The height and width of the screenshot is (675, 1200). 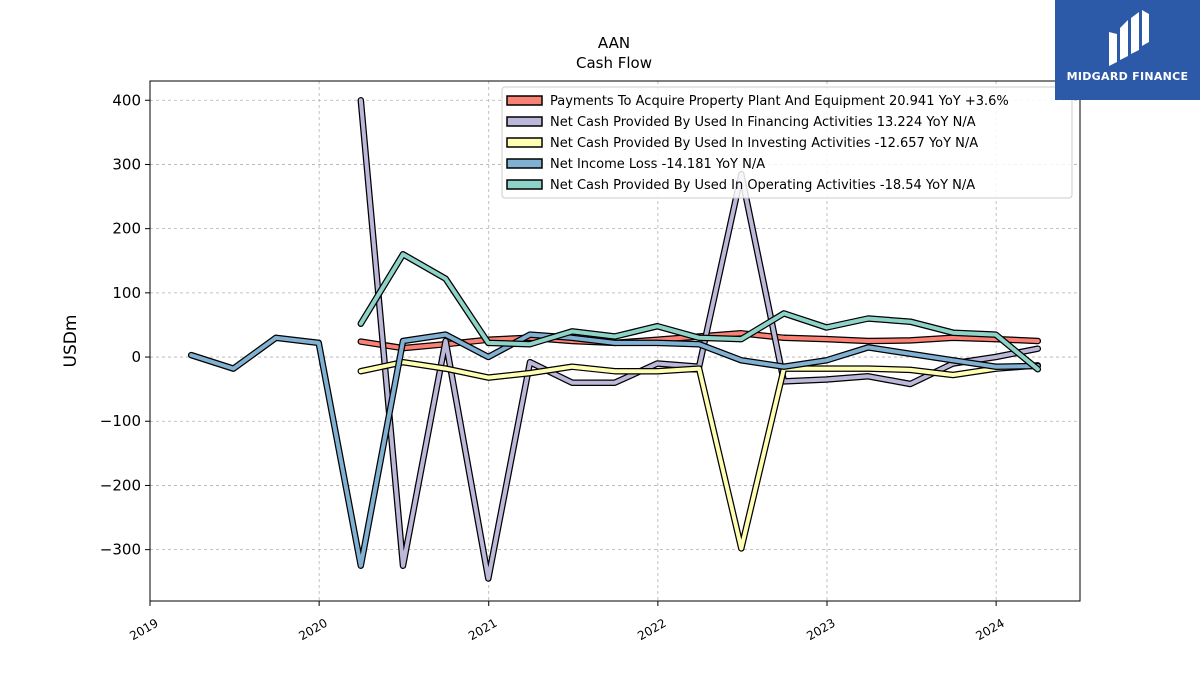 What do you see at coordinates (126, 164) in the screenshot?
I see `y-tick-label: 300` at bounding box center [126, 164].